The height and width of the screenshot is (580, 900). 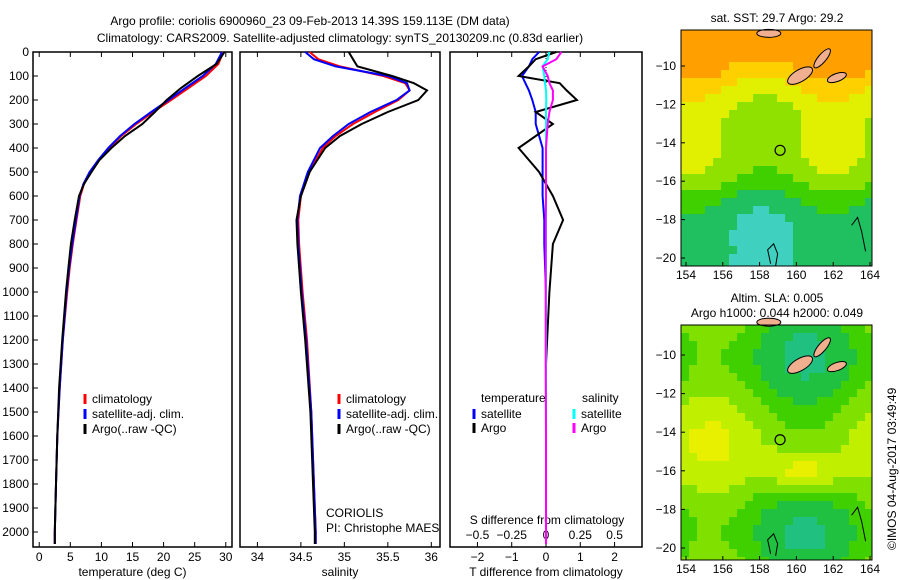 I want to click on x-tick-label: 25, so click(x=195, y=557).